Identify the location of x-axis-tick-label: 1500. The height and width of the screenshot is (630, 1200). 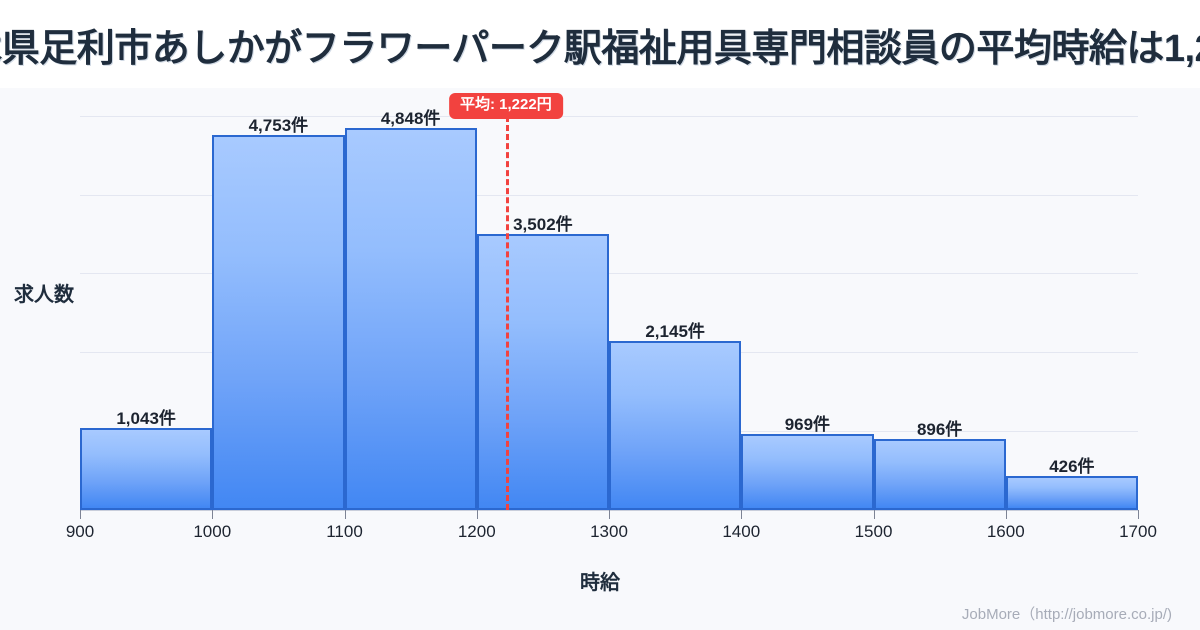
(873, 531).